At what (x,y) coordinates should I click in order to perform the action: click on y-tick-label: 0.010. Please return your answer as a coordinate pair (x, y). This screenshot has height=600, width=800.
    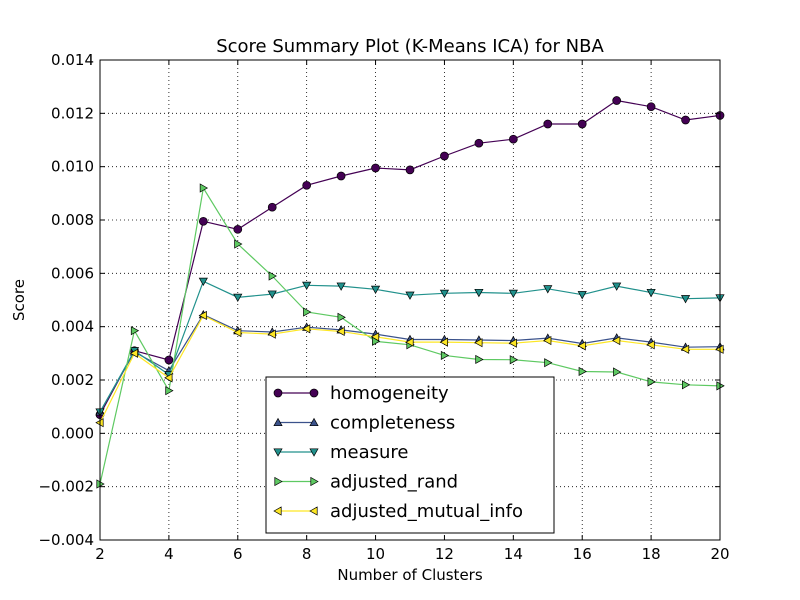
    Looking at the image, I should click on (72, 167).